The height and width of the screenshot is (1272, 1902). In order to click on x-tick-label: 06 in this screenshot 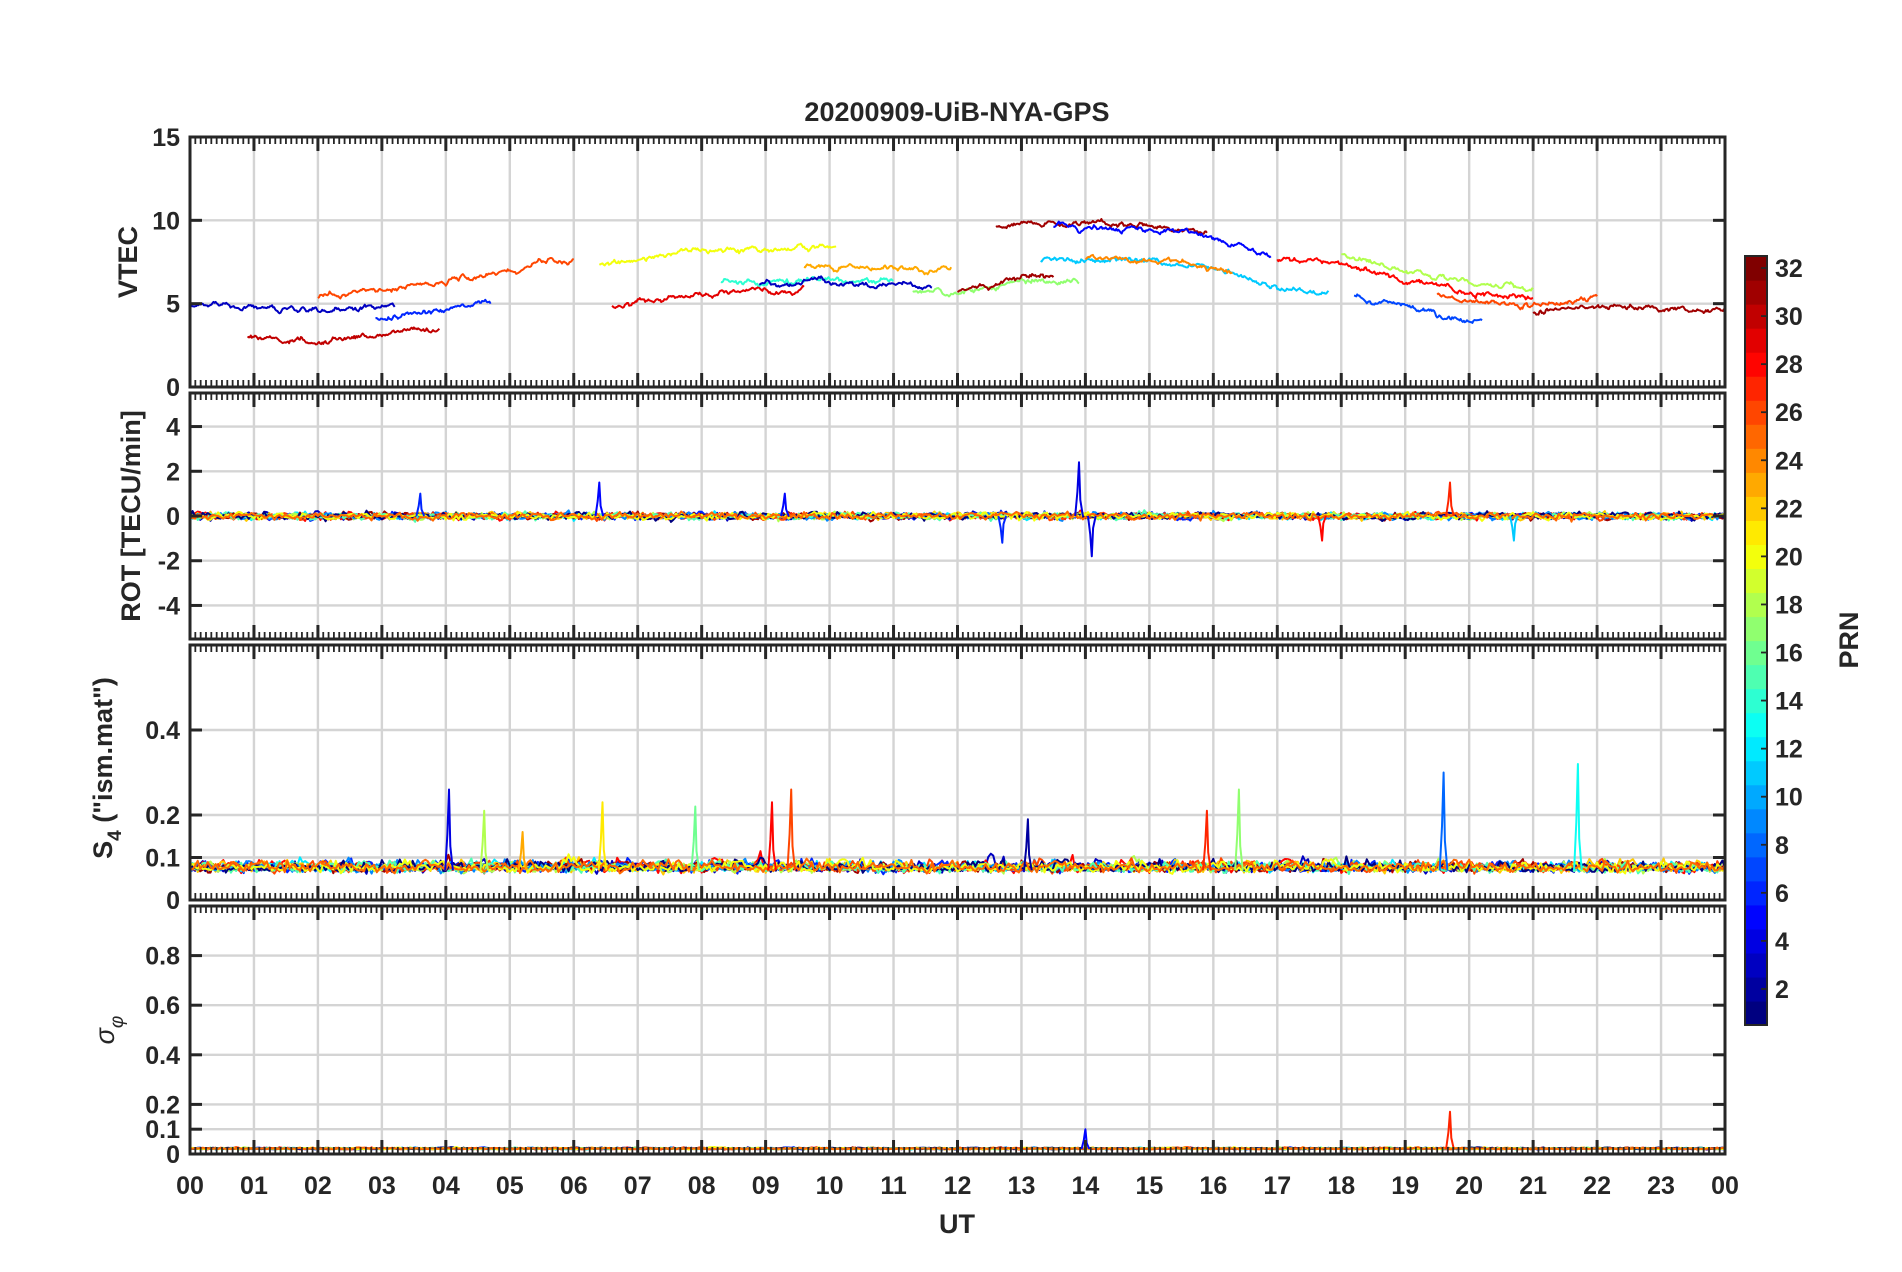, I will do `click(574, 1186)`.